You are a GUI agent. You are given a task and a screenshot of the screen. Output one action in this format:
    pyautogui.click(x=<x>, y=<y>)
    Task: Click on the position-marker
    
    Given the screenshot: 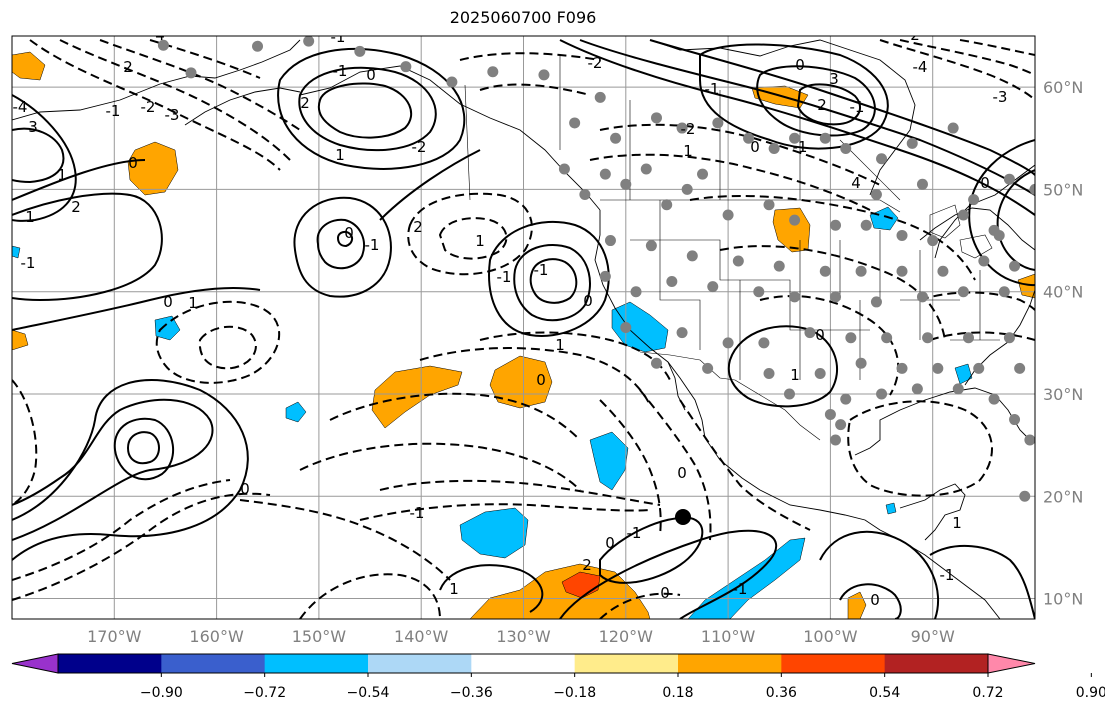 What is the action you would take?
    pyautogui.click(x=683, y=517)
    